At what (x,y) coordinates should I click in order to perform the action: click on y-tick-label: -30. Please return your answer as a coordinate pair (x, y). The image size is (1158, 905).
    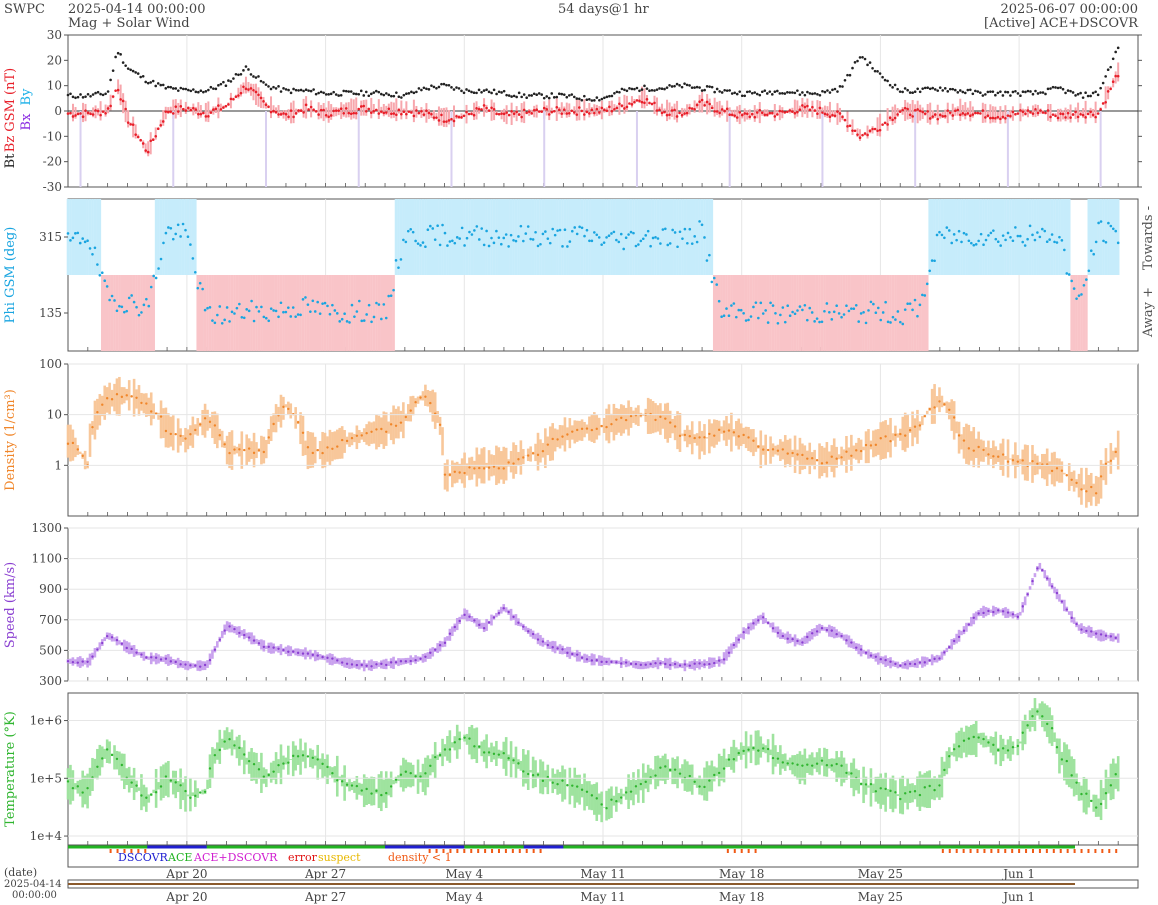
    Looking at the image, I should click on (52, 187).